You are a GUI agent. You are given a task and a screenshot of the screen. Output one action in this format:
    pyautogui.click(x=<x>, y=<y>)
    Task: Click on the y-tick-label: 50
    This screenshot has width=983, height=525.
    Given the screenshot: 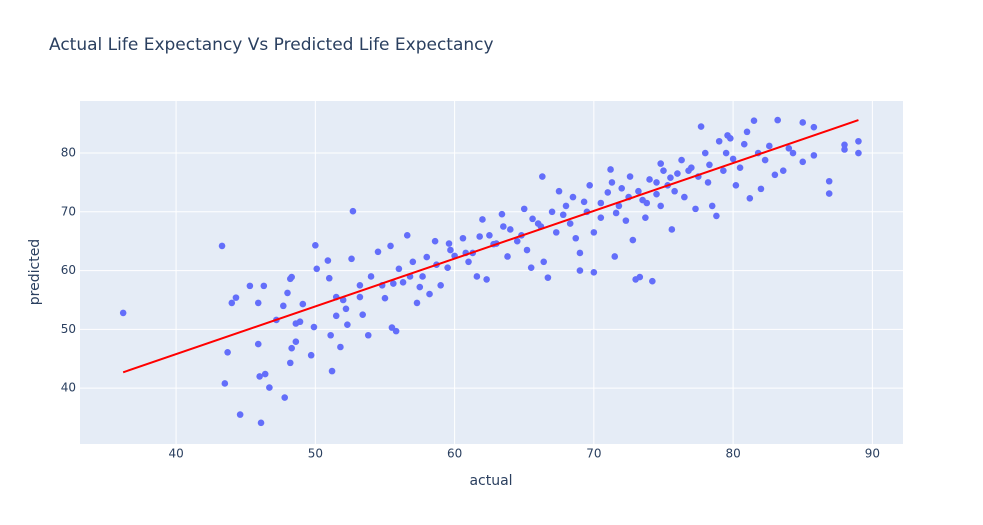 What is the action you would take?
    pyautogui.click(x=68, y=329)
    